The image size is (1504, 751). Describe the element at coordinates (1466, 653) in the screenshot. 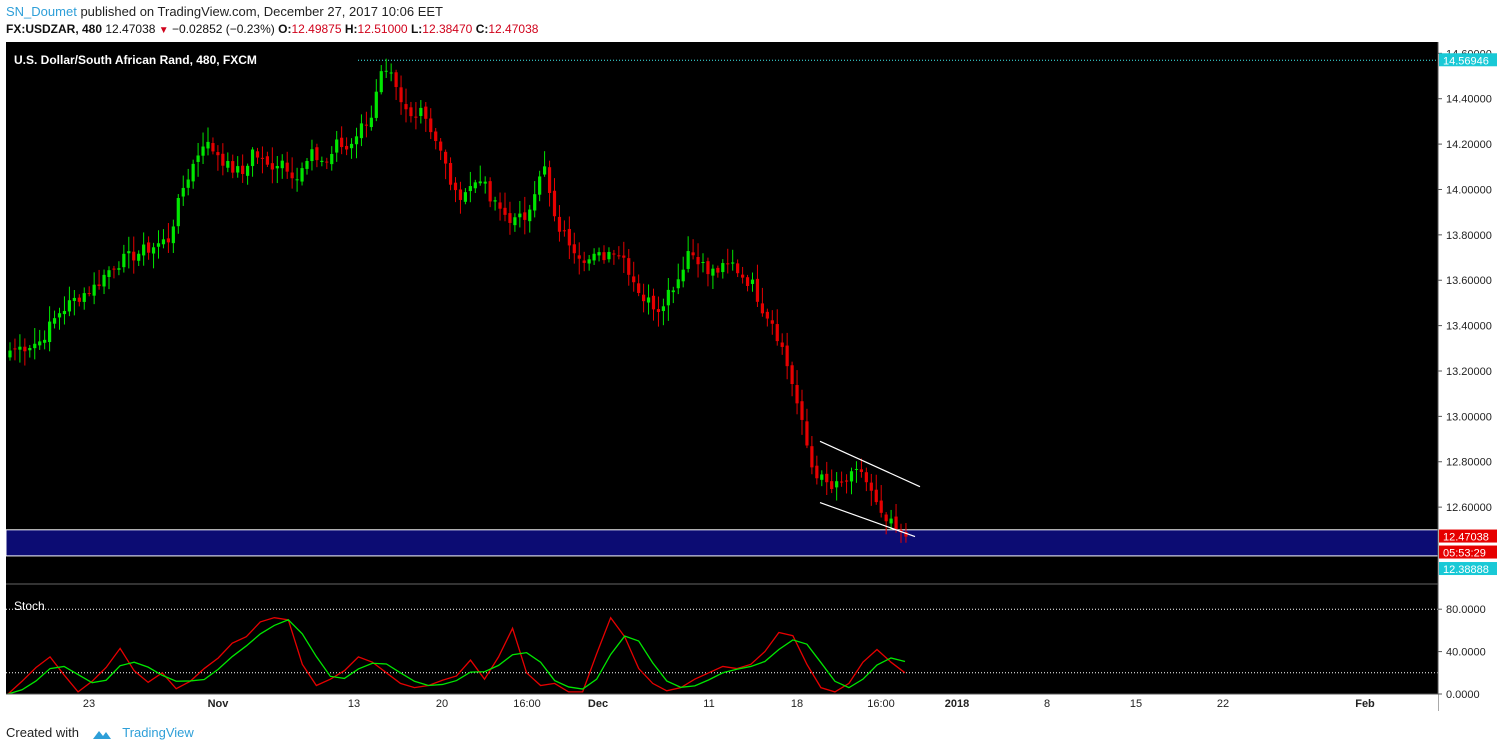

I see `stoch-tick-label: 40.0000` at that location.